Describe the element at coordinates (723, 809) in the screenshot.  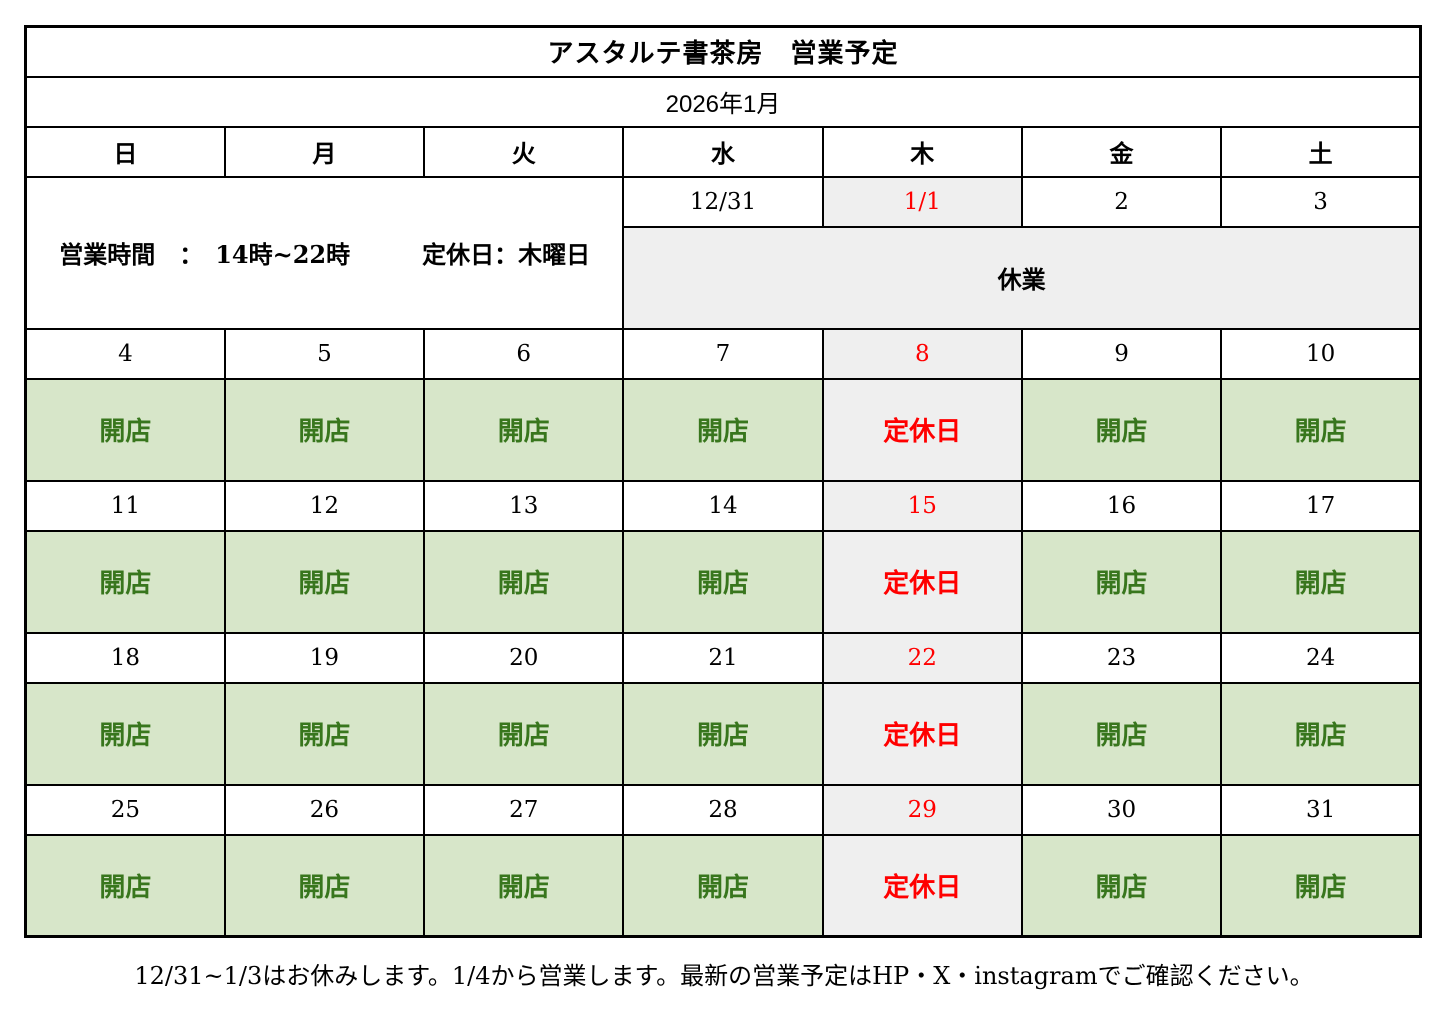
I see `date-cell: 28` at that location.